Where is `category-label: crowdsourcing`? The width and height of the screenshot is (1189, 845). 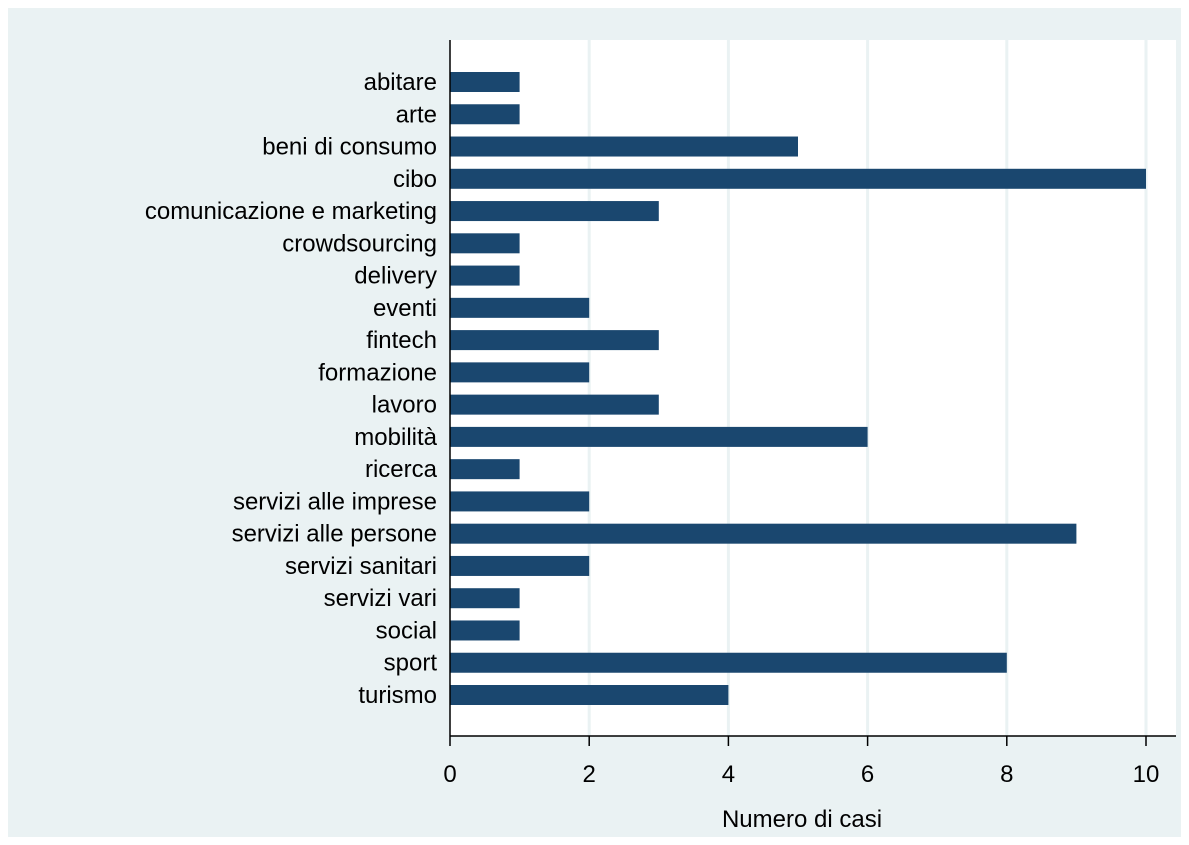 category-label: crowdsourcing is located at coordinates (359, 243).